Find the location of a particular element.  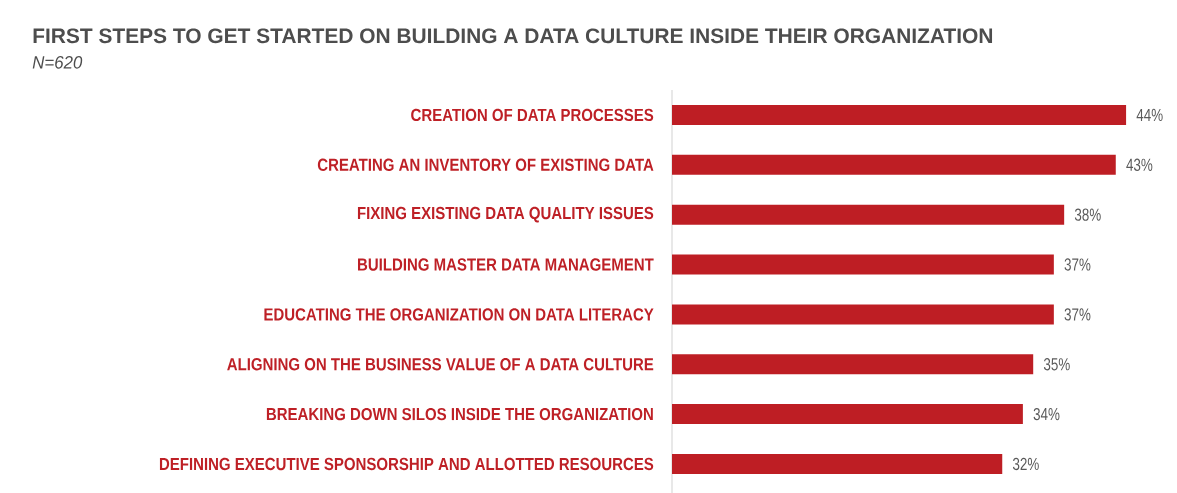

data-label: 34% is located at coordinates (1046, 414).